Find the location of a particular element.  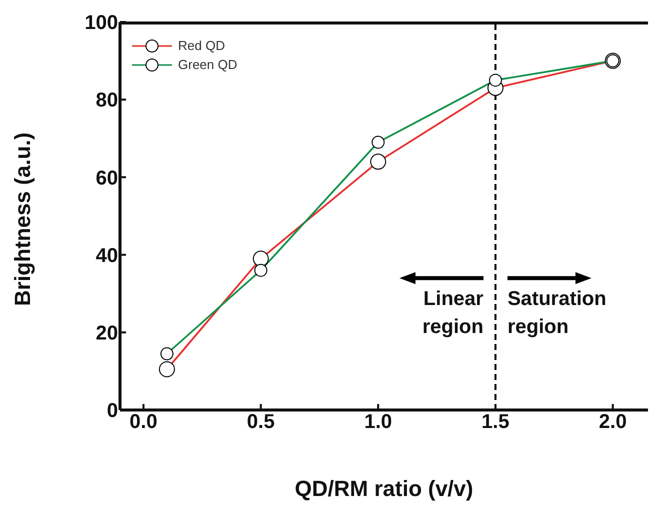

annotation: Saturation region is located at coordinates (556, 313).